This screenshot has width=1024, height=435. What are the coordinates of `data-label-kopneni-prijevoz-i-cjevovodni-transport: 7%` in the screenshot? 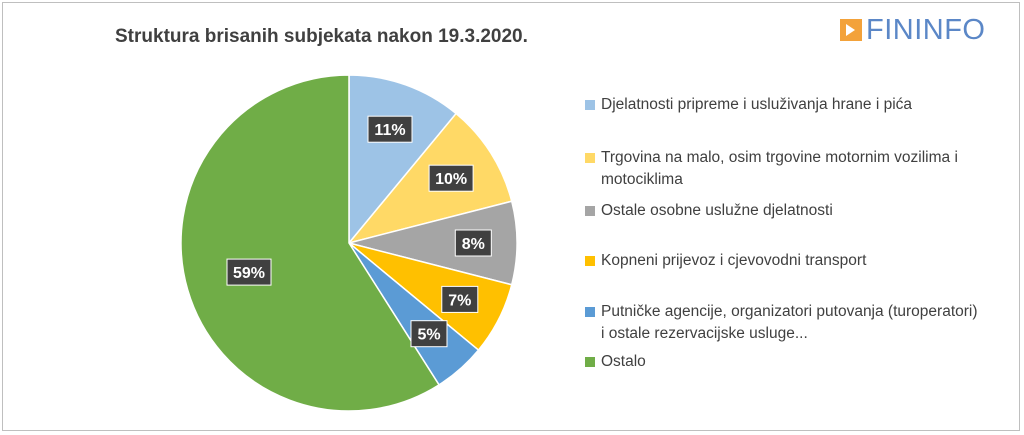 It's located at (460, 299).